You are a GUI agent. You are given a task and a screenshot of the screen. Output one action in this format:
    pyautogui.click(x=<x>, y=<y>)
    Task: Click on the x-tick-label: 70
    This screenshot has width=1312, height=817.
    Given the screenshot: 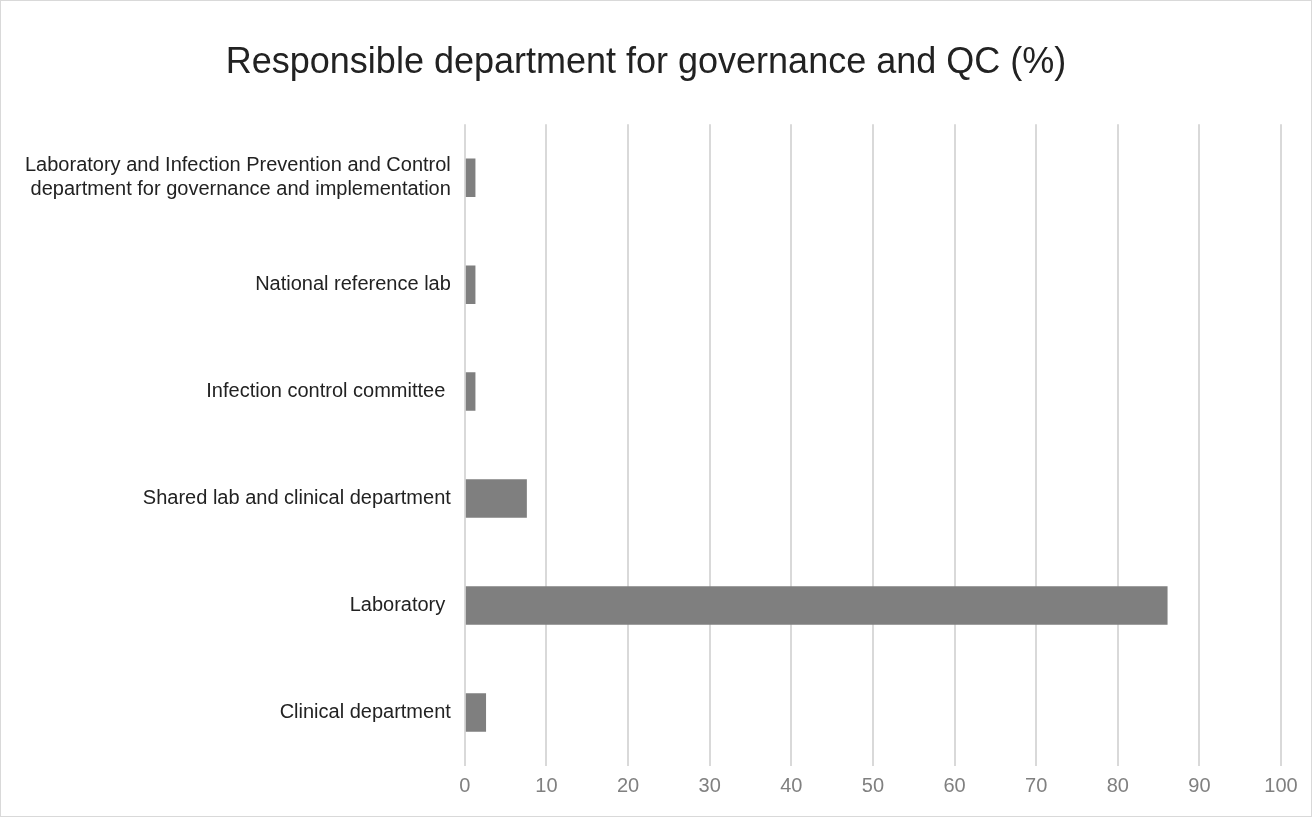 What is the action you would take?
    pyautogui.click(x=1036, y=784)
    